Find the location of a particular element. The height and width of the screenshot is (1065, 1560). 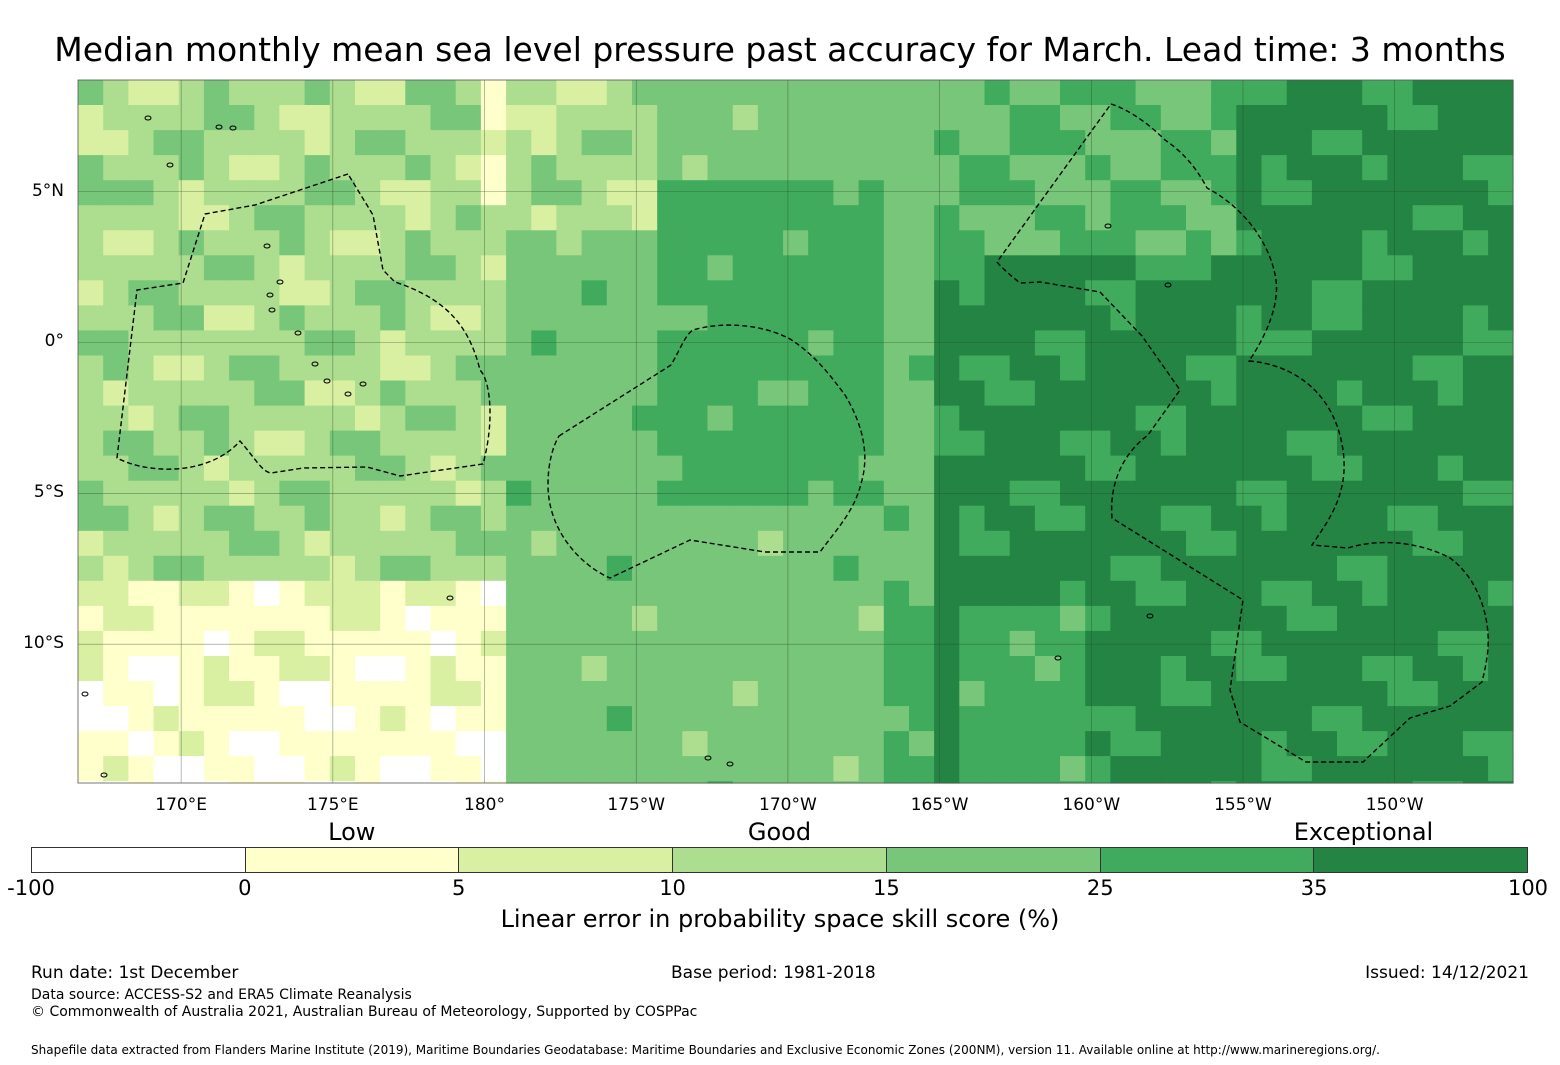

colorbar-segment is located at coordinates (1421, 860).